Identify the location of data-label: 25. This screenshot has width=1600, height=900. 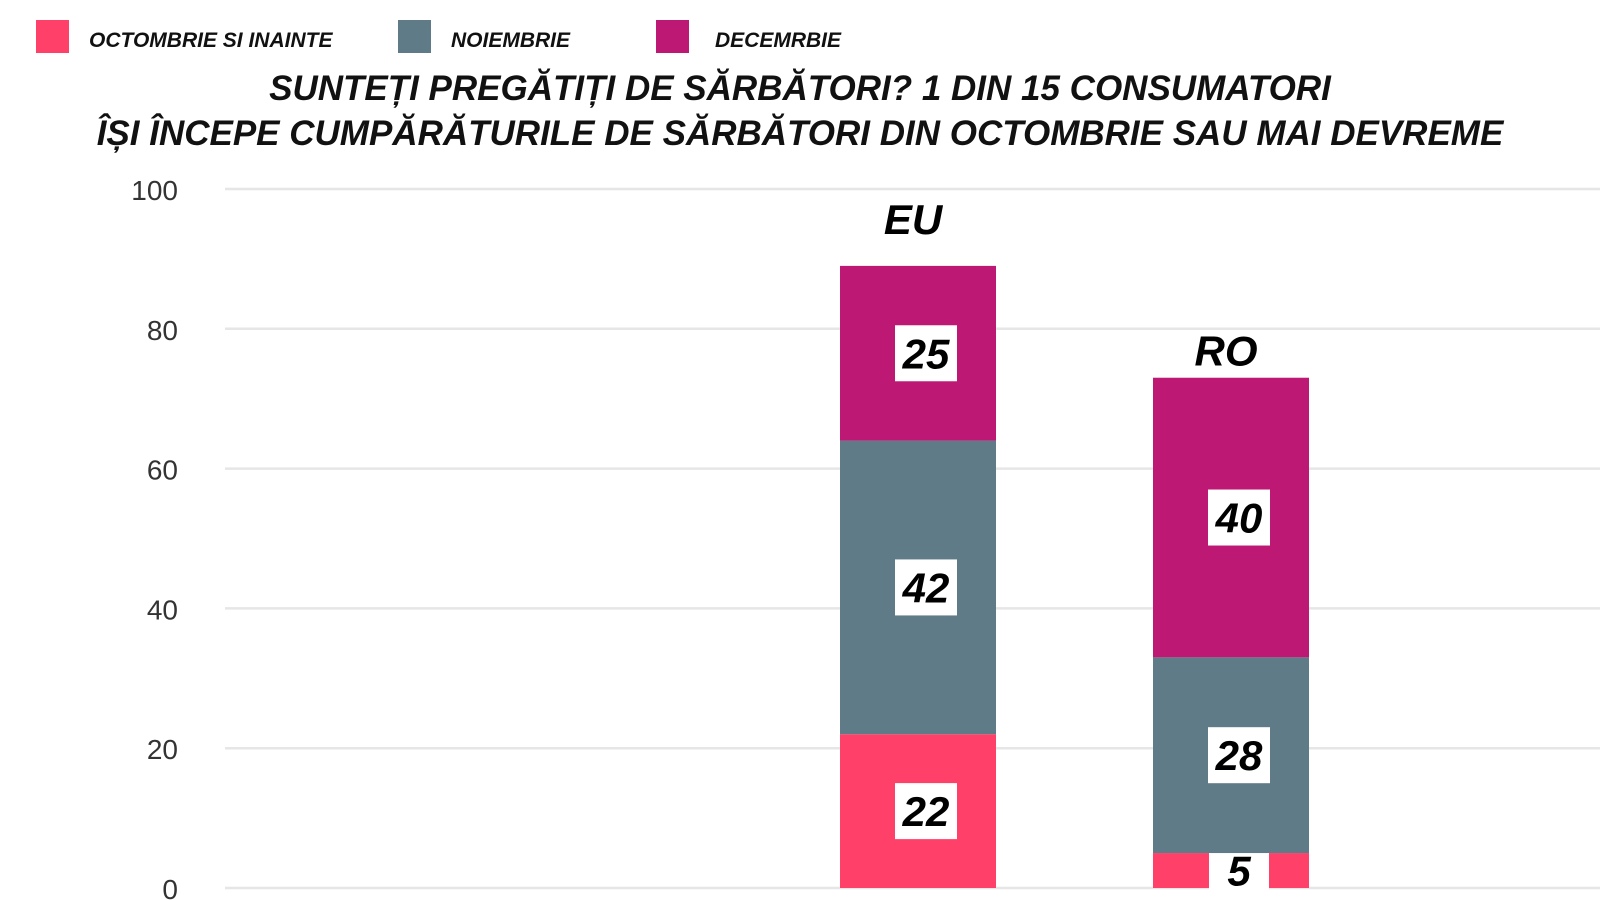
(926, 353).